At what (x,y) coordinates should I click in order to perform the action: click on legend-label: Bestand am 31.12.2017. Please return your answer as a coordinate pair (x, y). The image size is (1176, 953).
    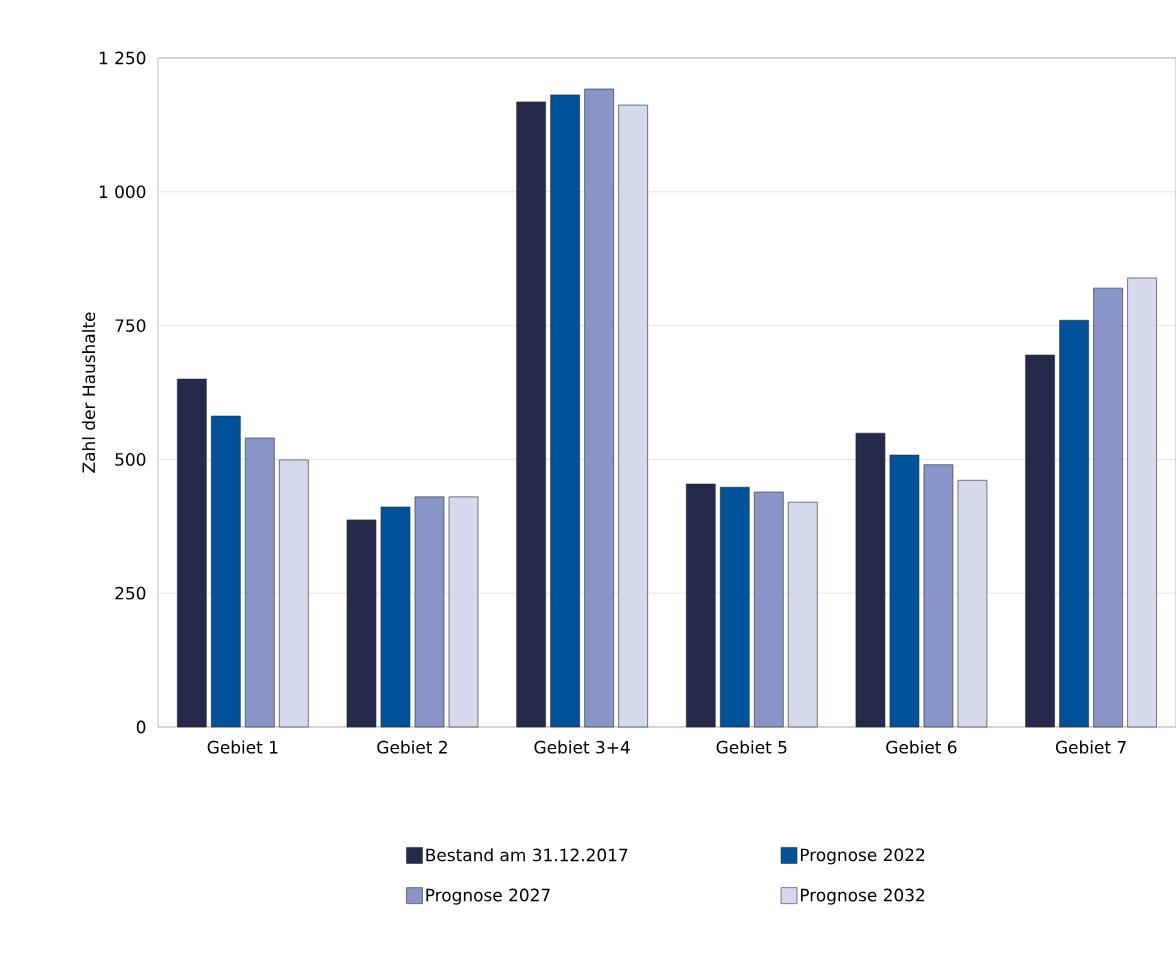
    Looking at the image, I should click on (527, 855).